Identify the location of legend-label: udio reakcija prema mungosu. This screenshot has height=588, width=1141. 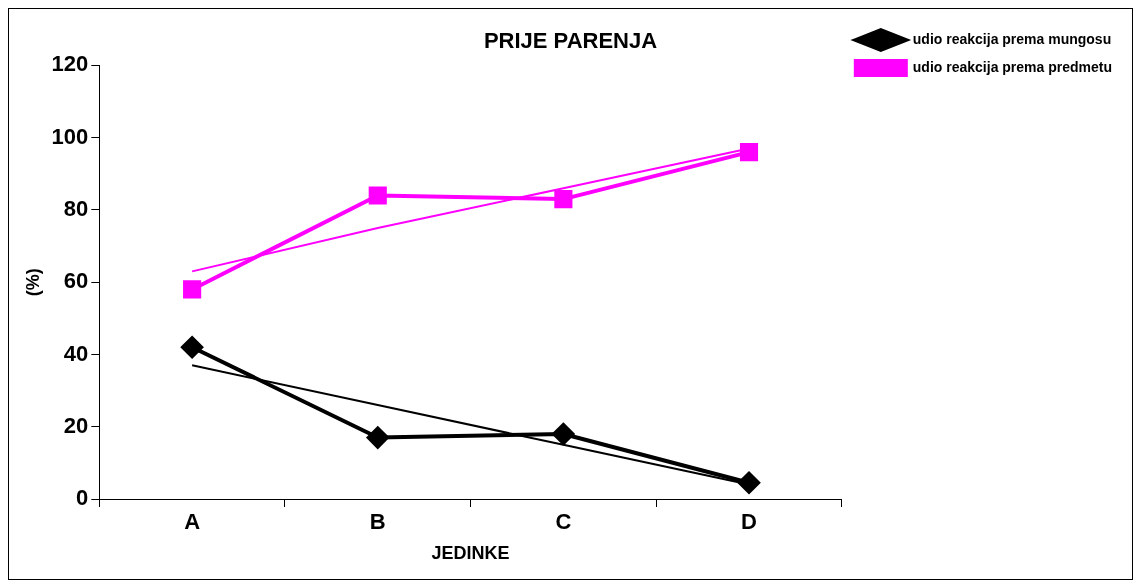
(1012, 38).